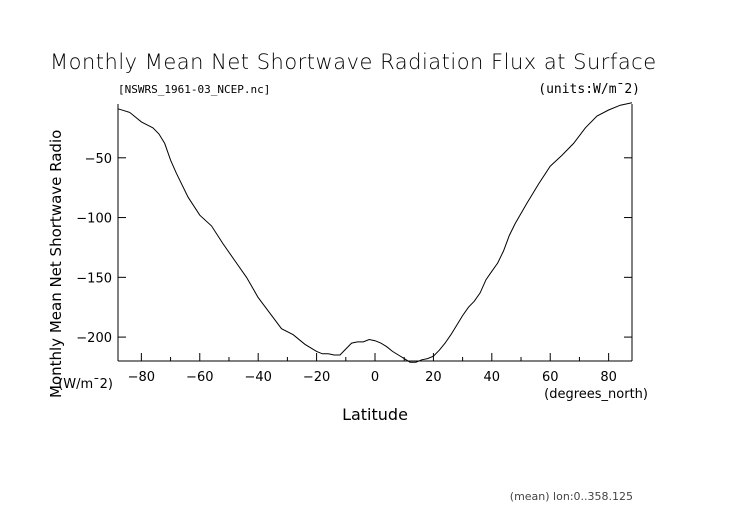 This screenshot has width=752, height=532. What do you see at coordinates (492, 377) in the screenshot?
I see `x-tick-label: 40` at bounding box center [492, 377].